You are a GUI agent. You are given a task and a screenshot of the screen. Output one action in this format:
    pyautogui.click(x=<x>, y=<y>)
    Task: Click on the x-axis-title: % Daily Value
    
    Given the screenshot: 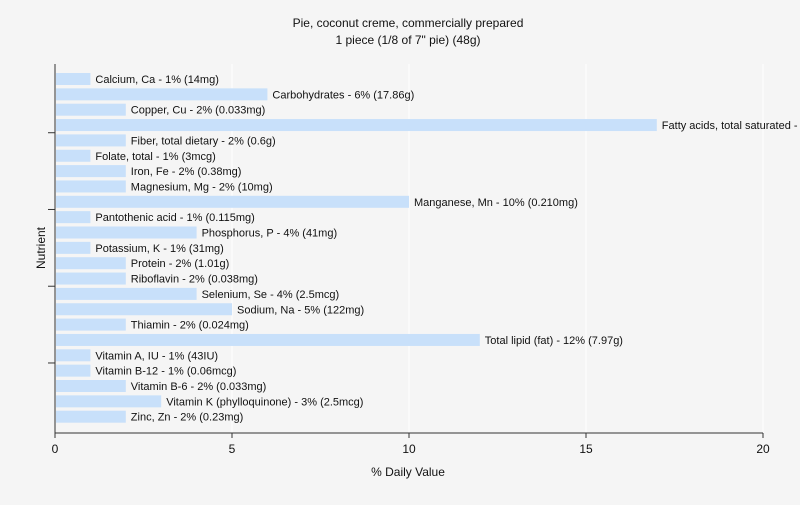 What is the action you would take?
    pyautogui.click(x=408, y=472)
    